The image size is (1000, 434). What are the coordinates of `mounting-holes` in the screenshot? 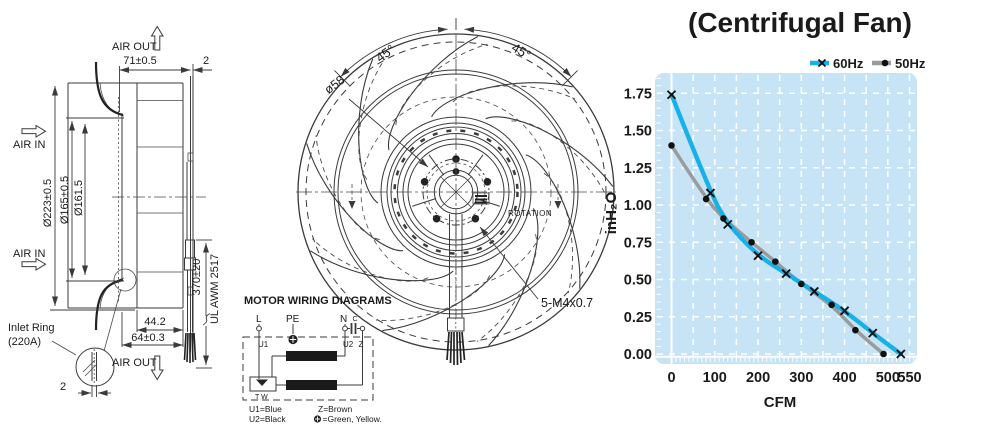 It's located at (456, 189).